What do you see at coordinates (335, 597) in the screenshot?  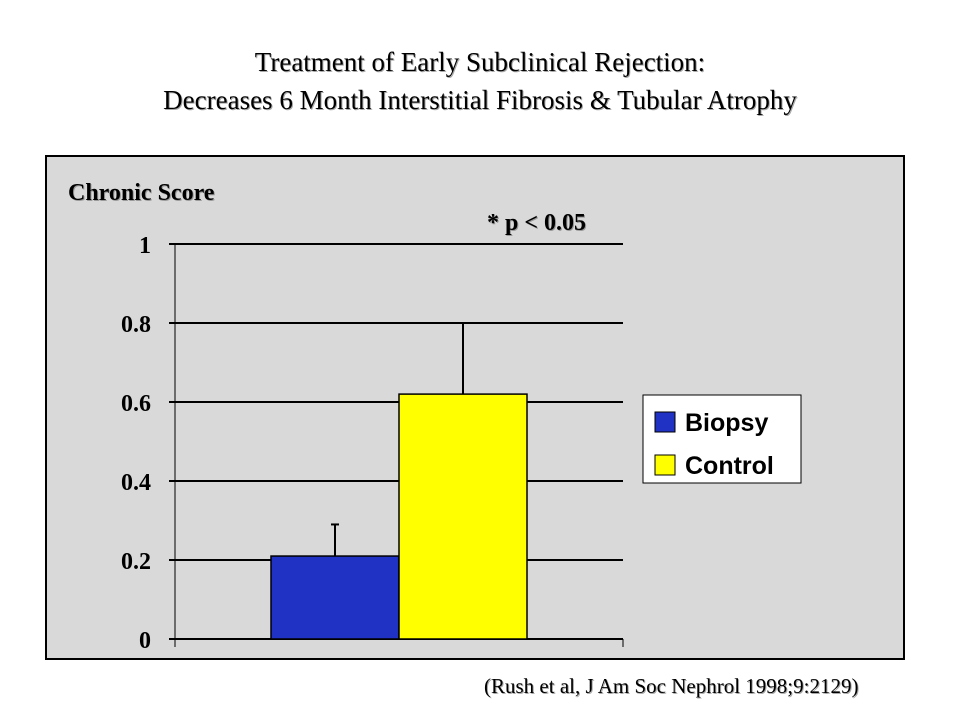 I see `bar-biopsy` at bounding box center [335, 597].